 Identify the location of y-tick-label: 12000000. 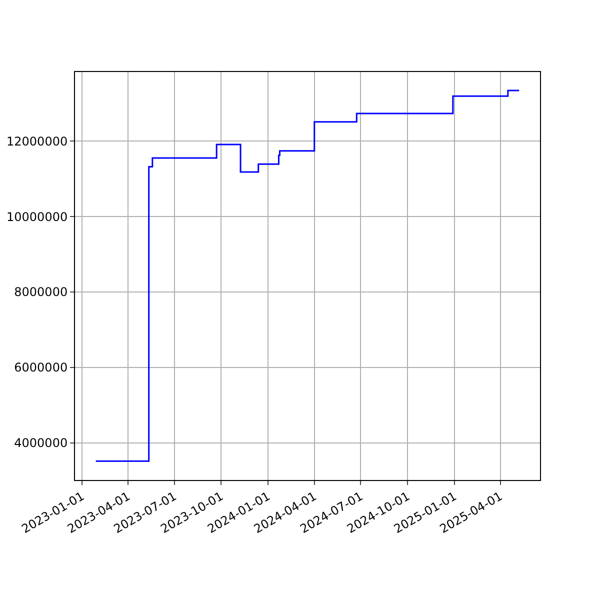
(37, 141).